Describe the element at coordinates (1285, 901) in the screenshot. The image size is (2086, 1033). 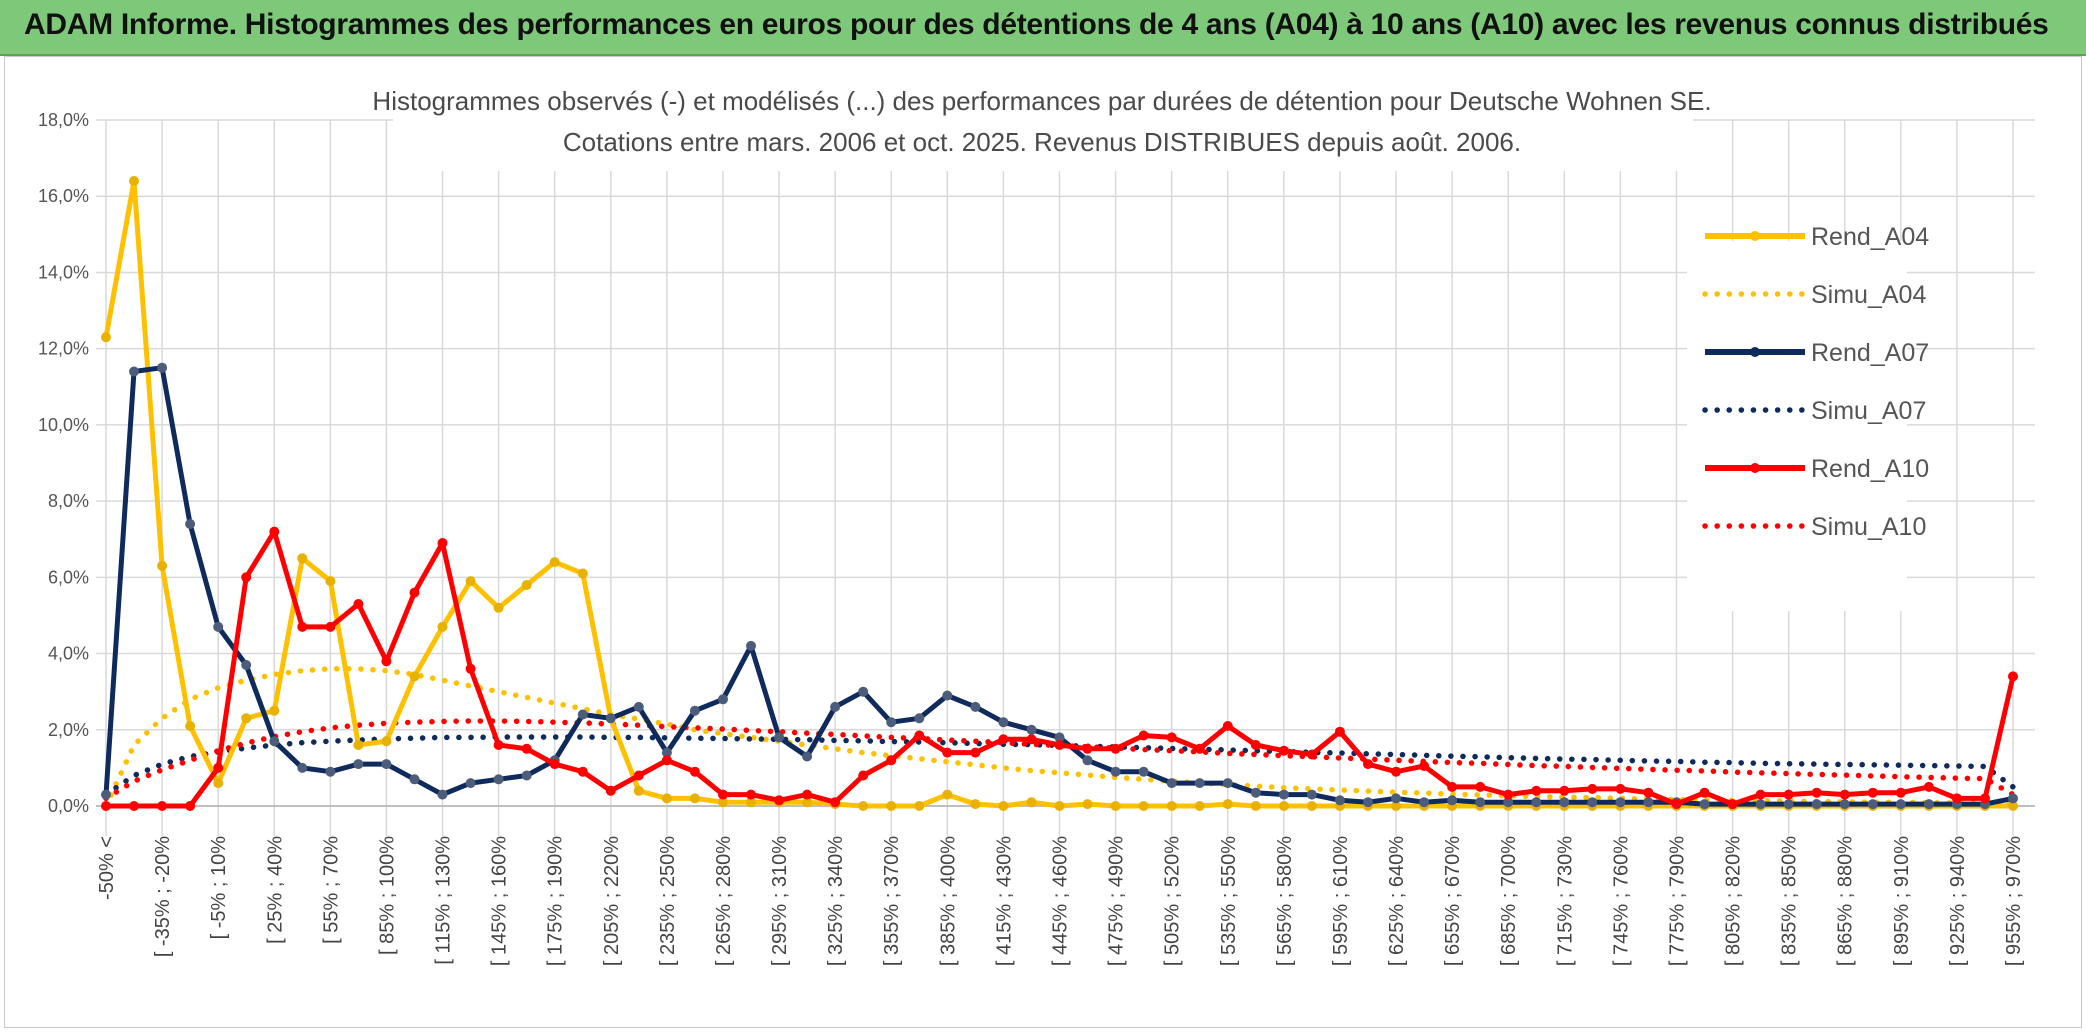
I see `x-tick-label: [ 565% ; 580%` at that location.